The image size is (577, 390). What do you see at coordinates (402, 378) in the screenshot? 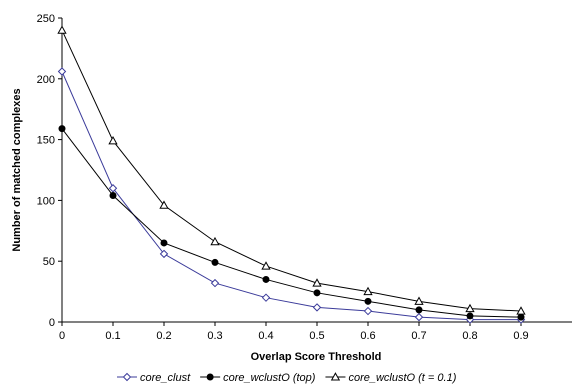
I see `legend-label: core_wclustO (t = 0.1)` at bounding box center [402, 378].